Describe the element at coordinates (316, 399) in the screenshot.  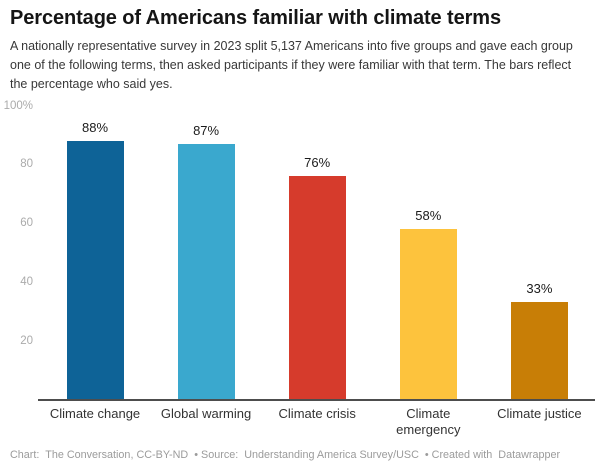
I see `x-axis-baseline` at that location.